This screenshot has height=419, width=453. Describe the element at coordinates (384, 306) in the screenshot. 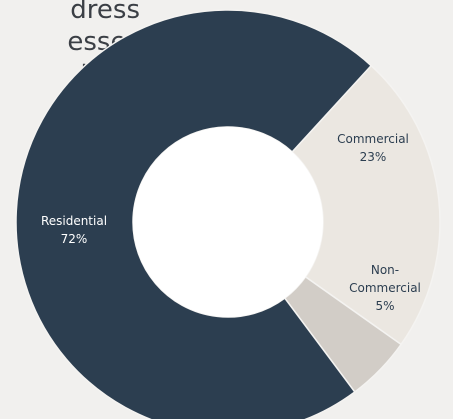

I see `slice-value-non-commercial: 5%` at that location.